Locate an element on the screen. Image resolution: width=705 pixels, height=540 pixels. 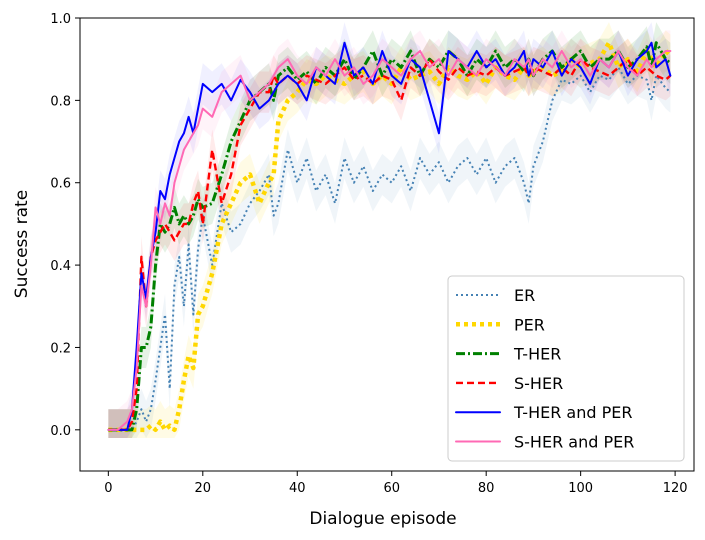
x-axis-ticks: 0 20 40 60 80 100 120 is located at coordinates (396, 483).